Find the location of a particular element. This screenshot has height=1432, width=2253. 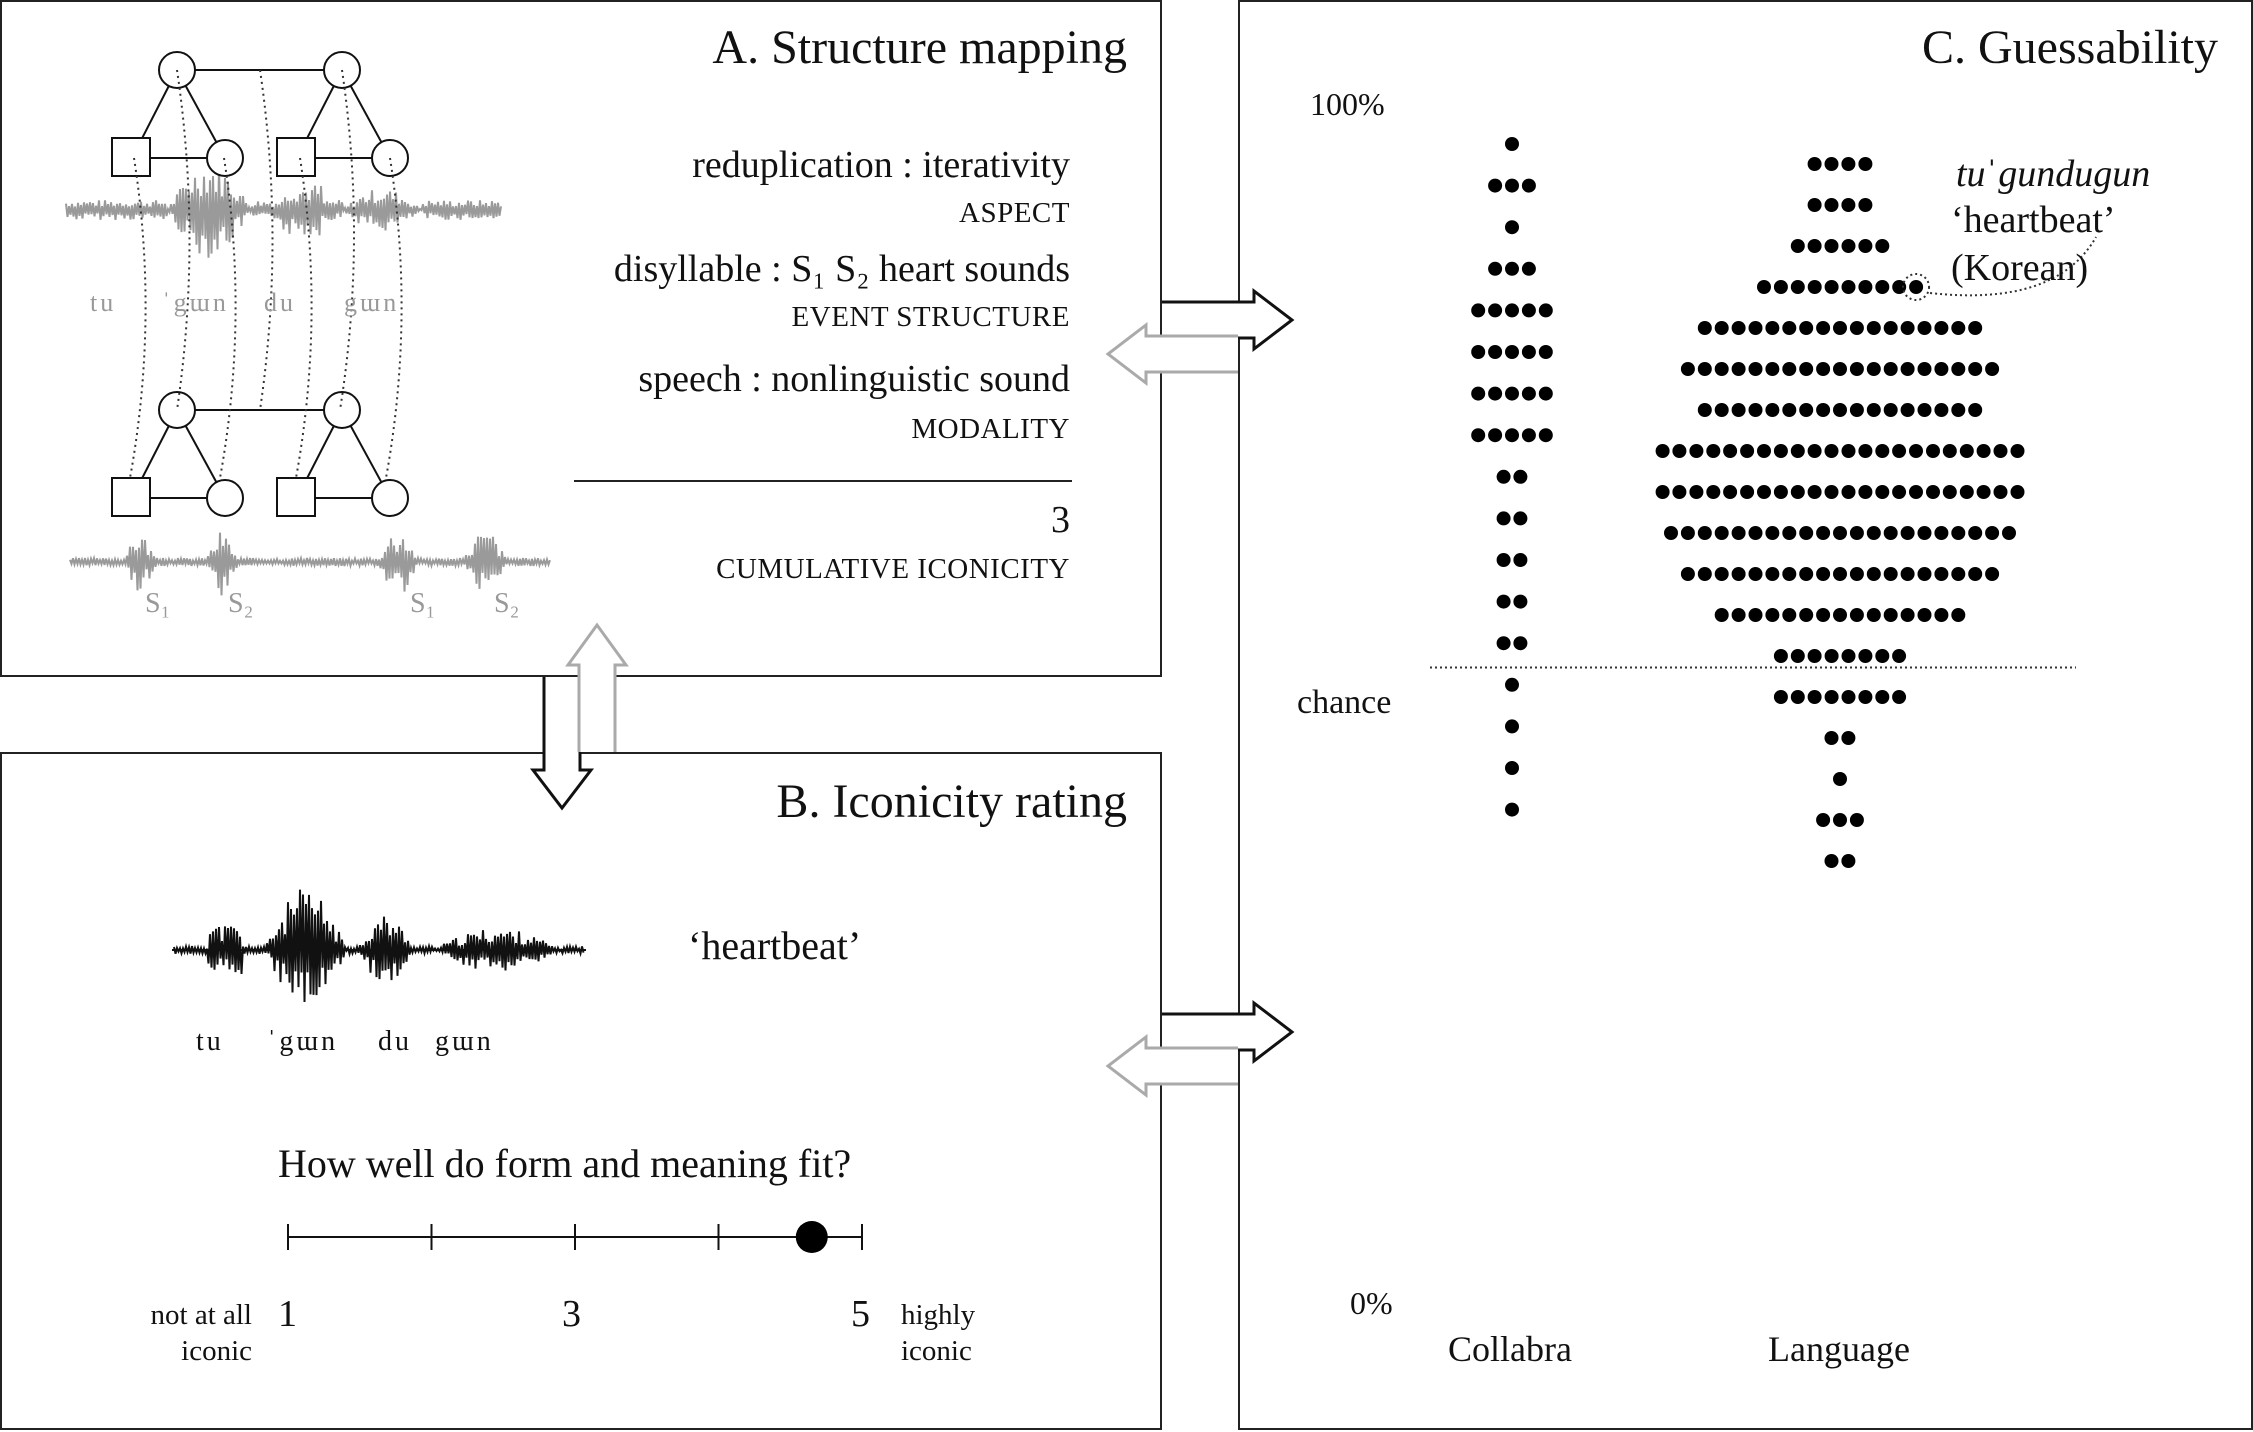

chance-label: chance is located at coordinates (1344, 702).